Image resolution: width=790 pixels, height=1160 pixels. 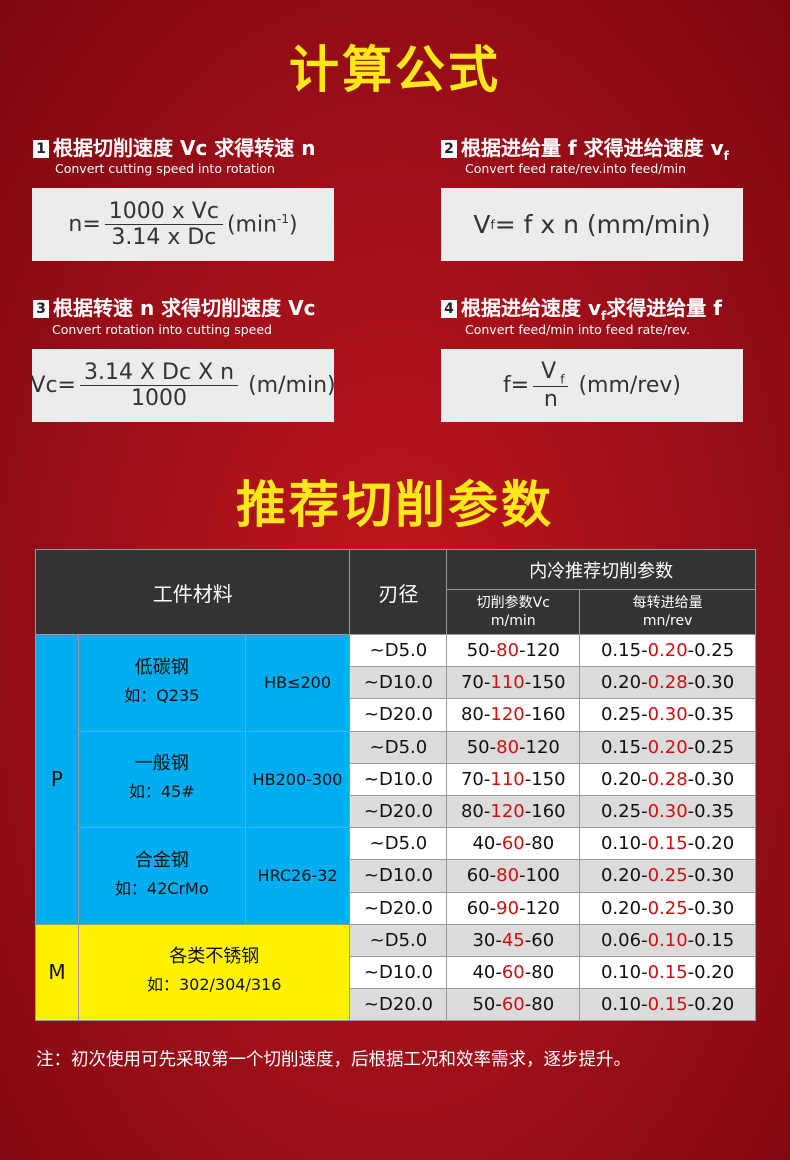 I want to click on header-diameter: 刃径, so click(x=398, y=592).